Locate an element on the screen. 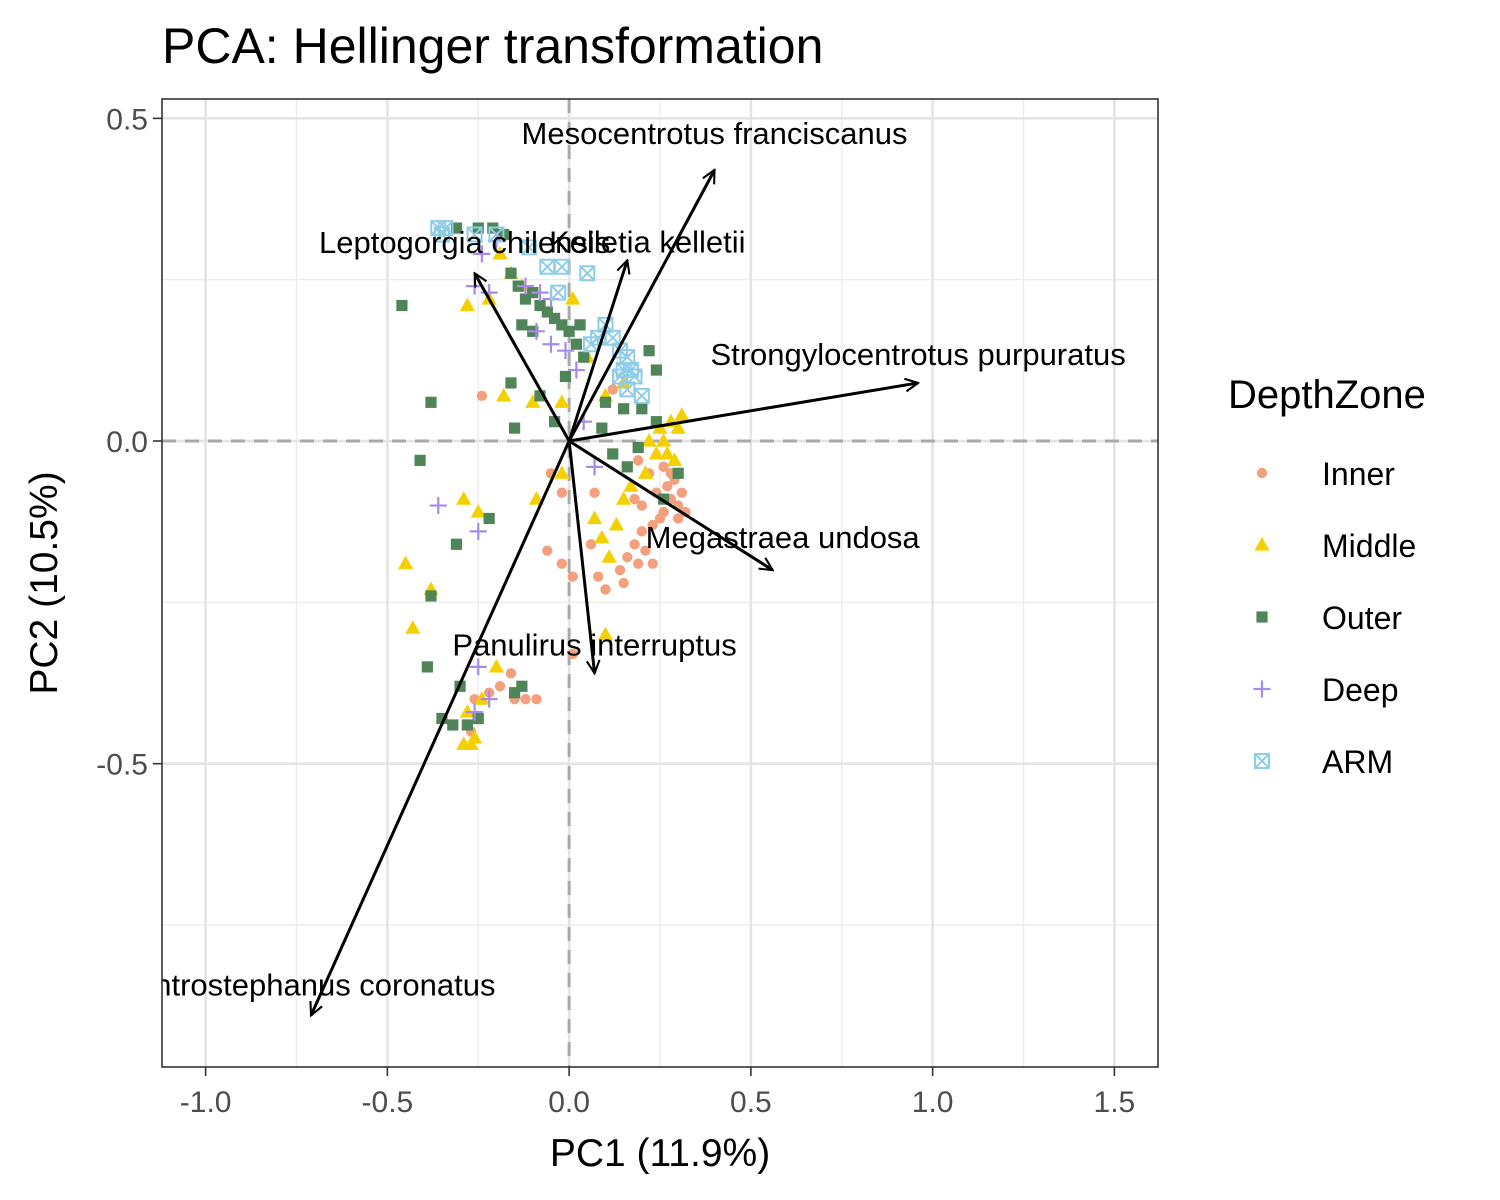 Image resolution: width=1500 pixels, height=1200 pixels. legend-label-deep: Deep is located at coordinates (1360, 690).